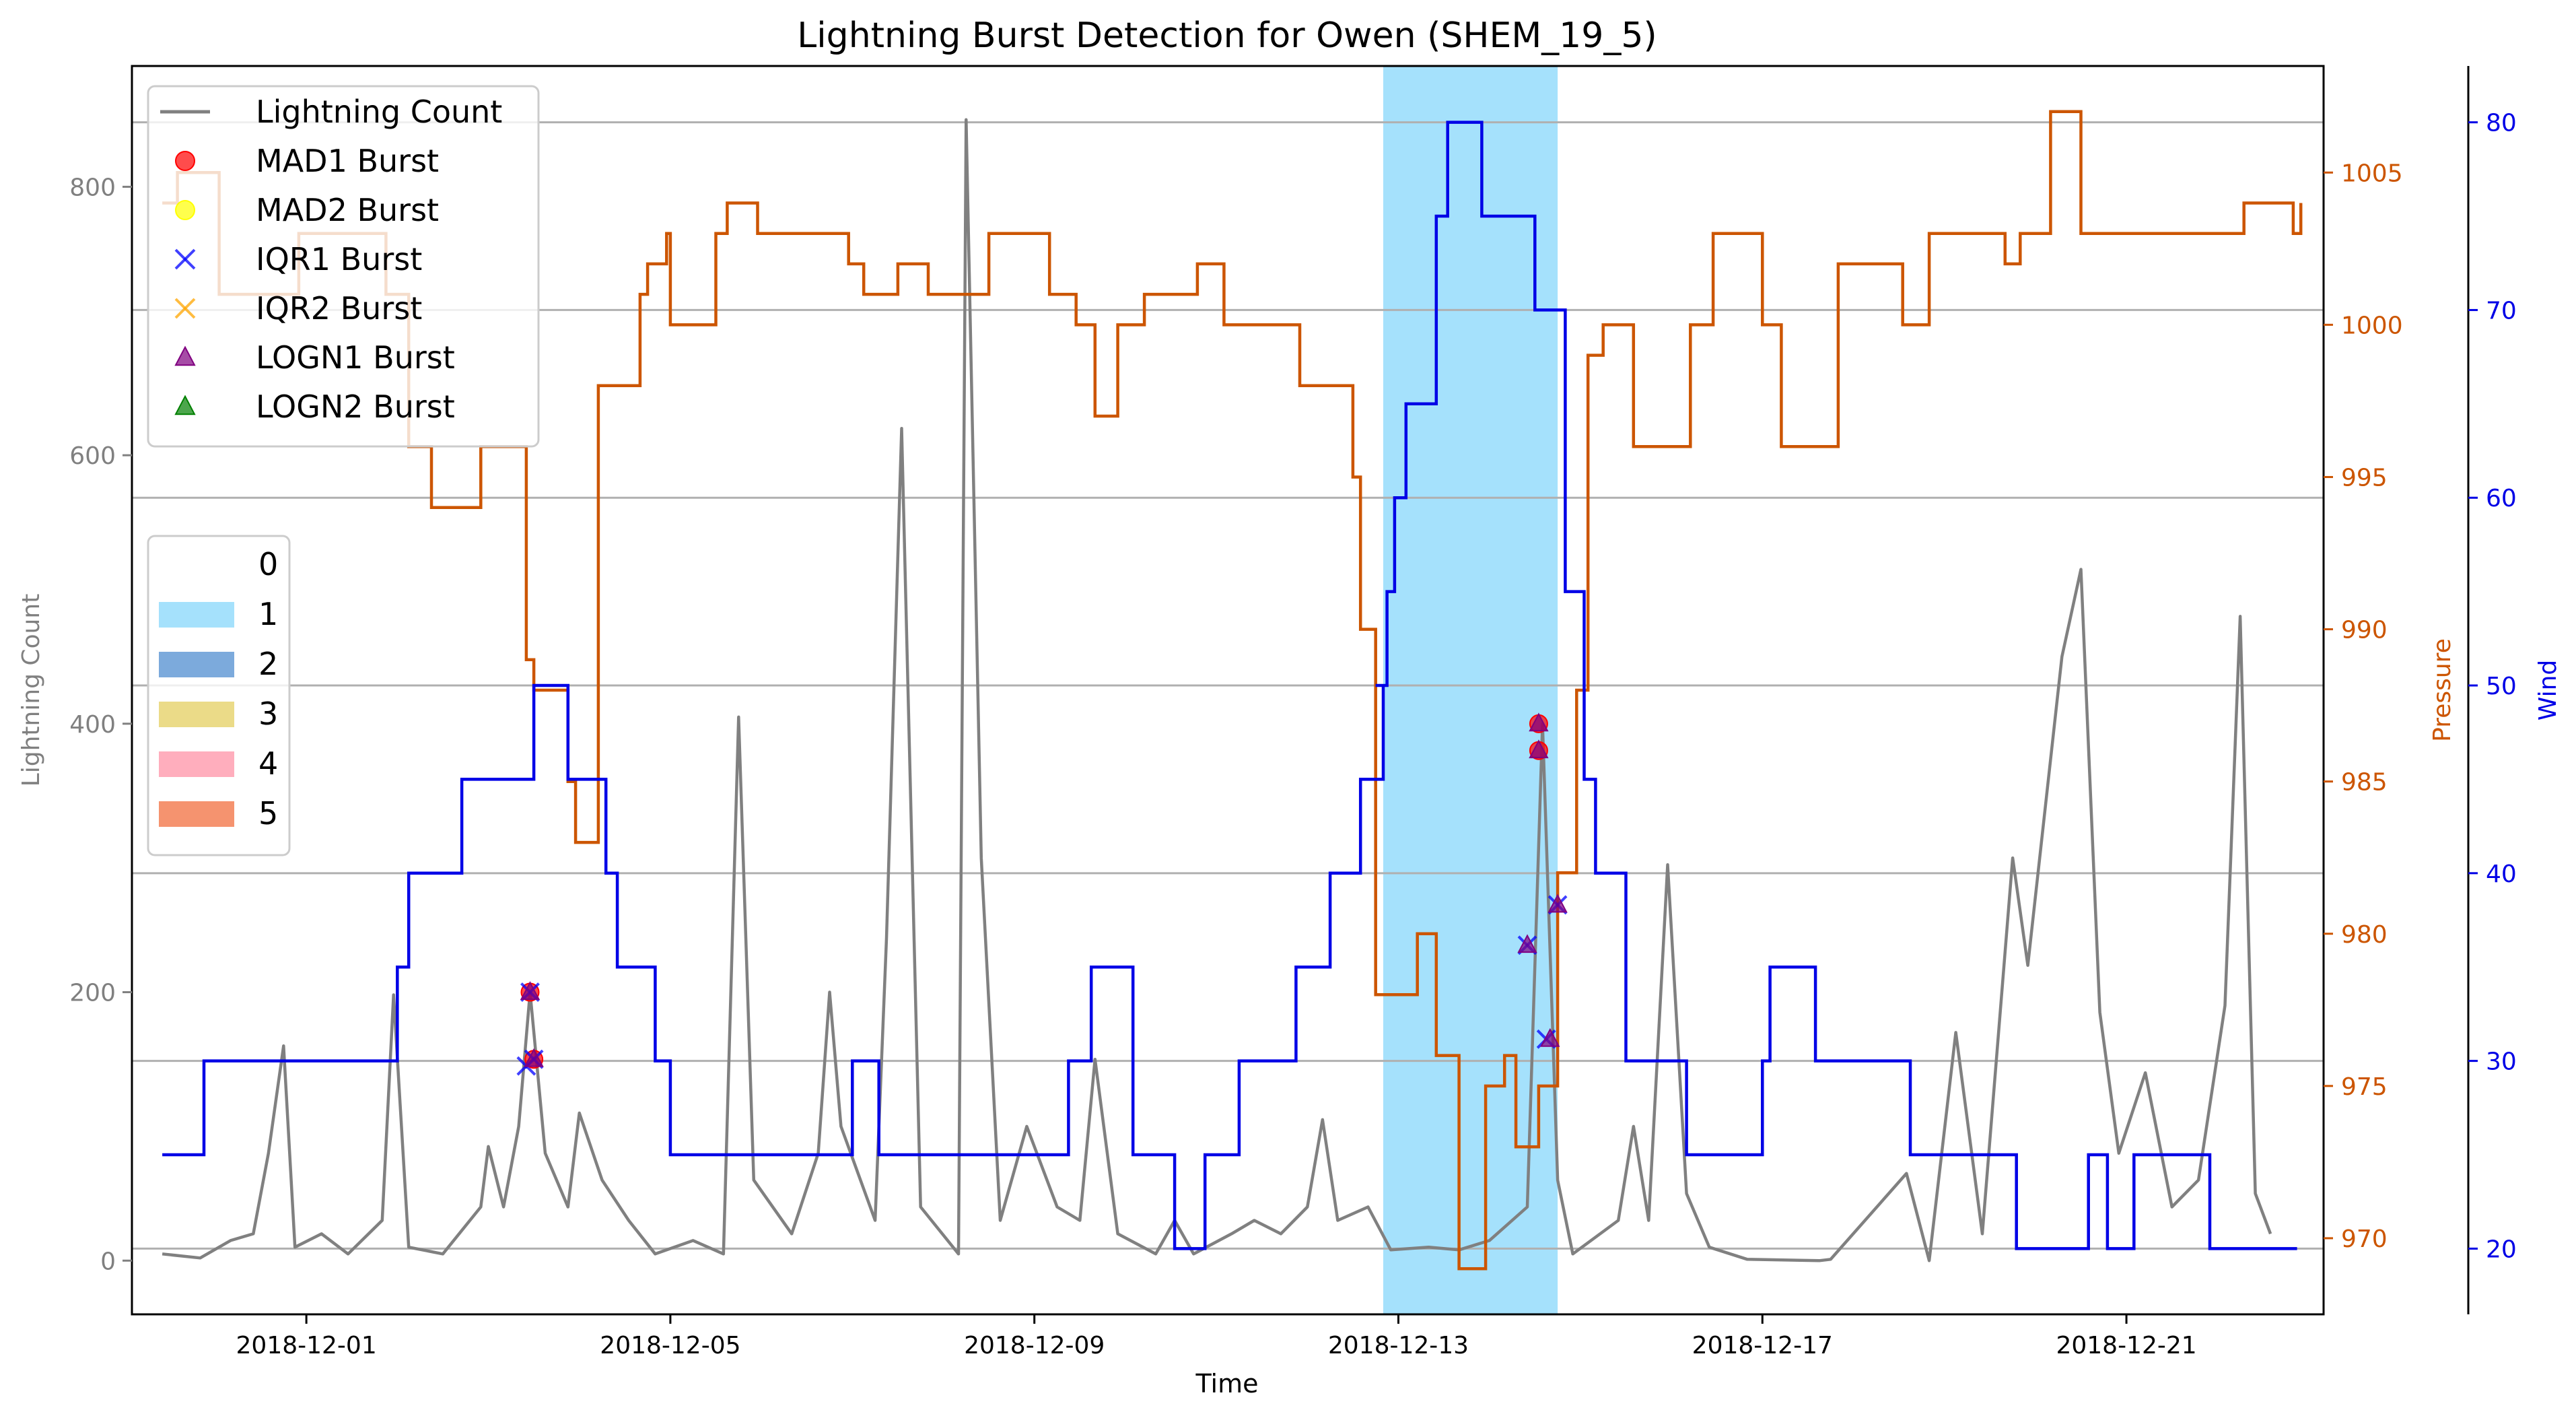 The height and width of the screenshot is (1416, 2576). What do you see at coordinates (1762, 1345) in the screenshot?
I see `x-tick-label: 2018-12-17` at bounding box center [1762, 1345].